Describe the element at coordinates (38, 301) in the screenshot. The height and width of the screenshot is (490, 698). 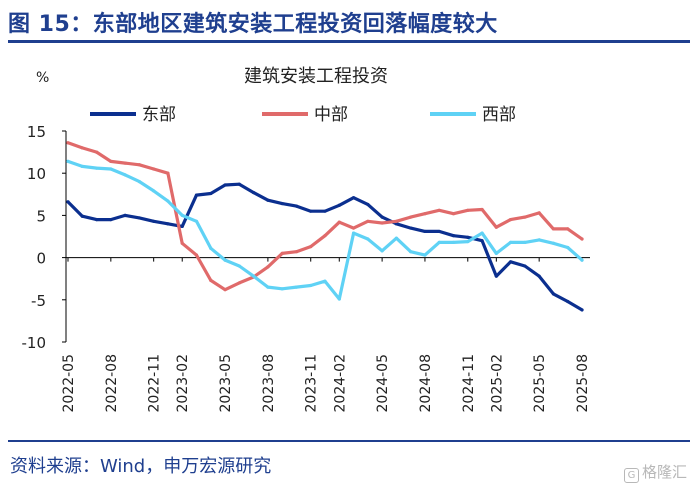
I see `y-tick-label: -5` at that location.